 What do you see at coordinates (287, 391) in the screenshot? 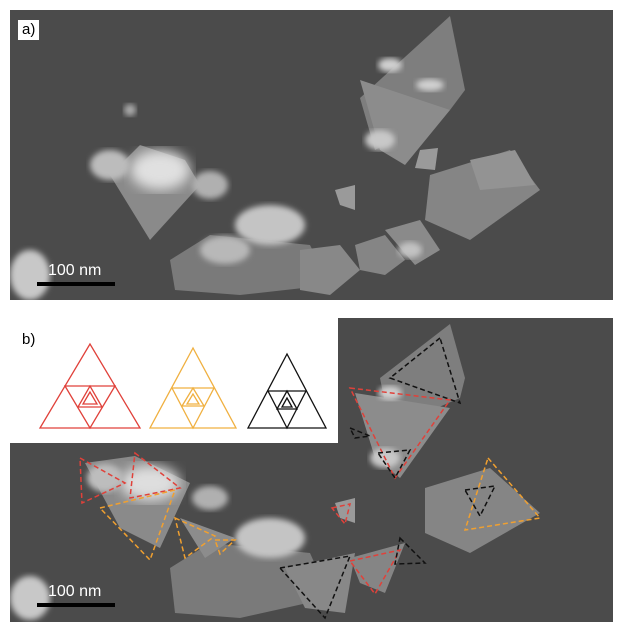
I see `legend-triangle-black-icon` at bounding box center [287, 391].